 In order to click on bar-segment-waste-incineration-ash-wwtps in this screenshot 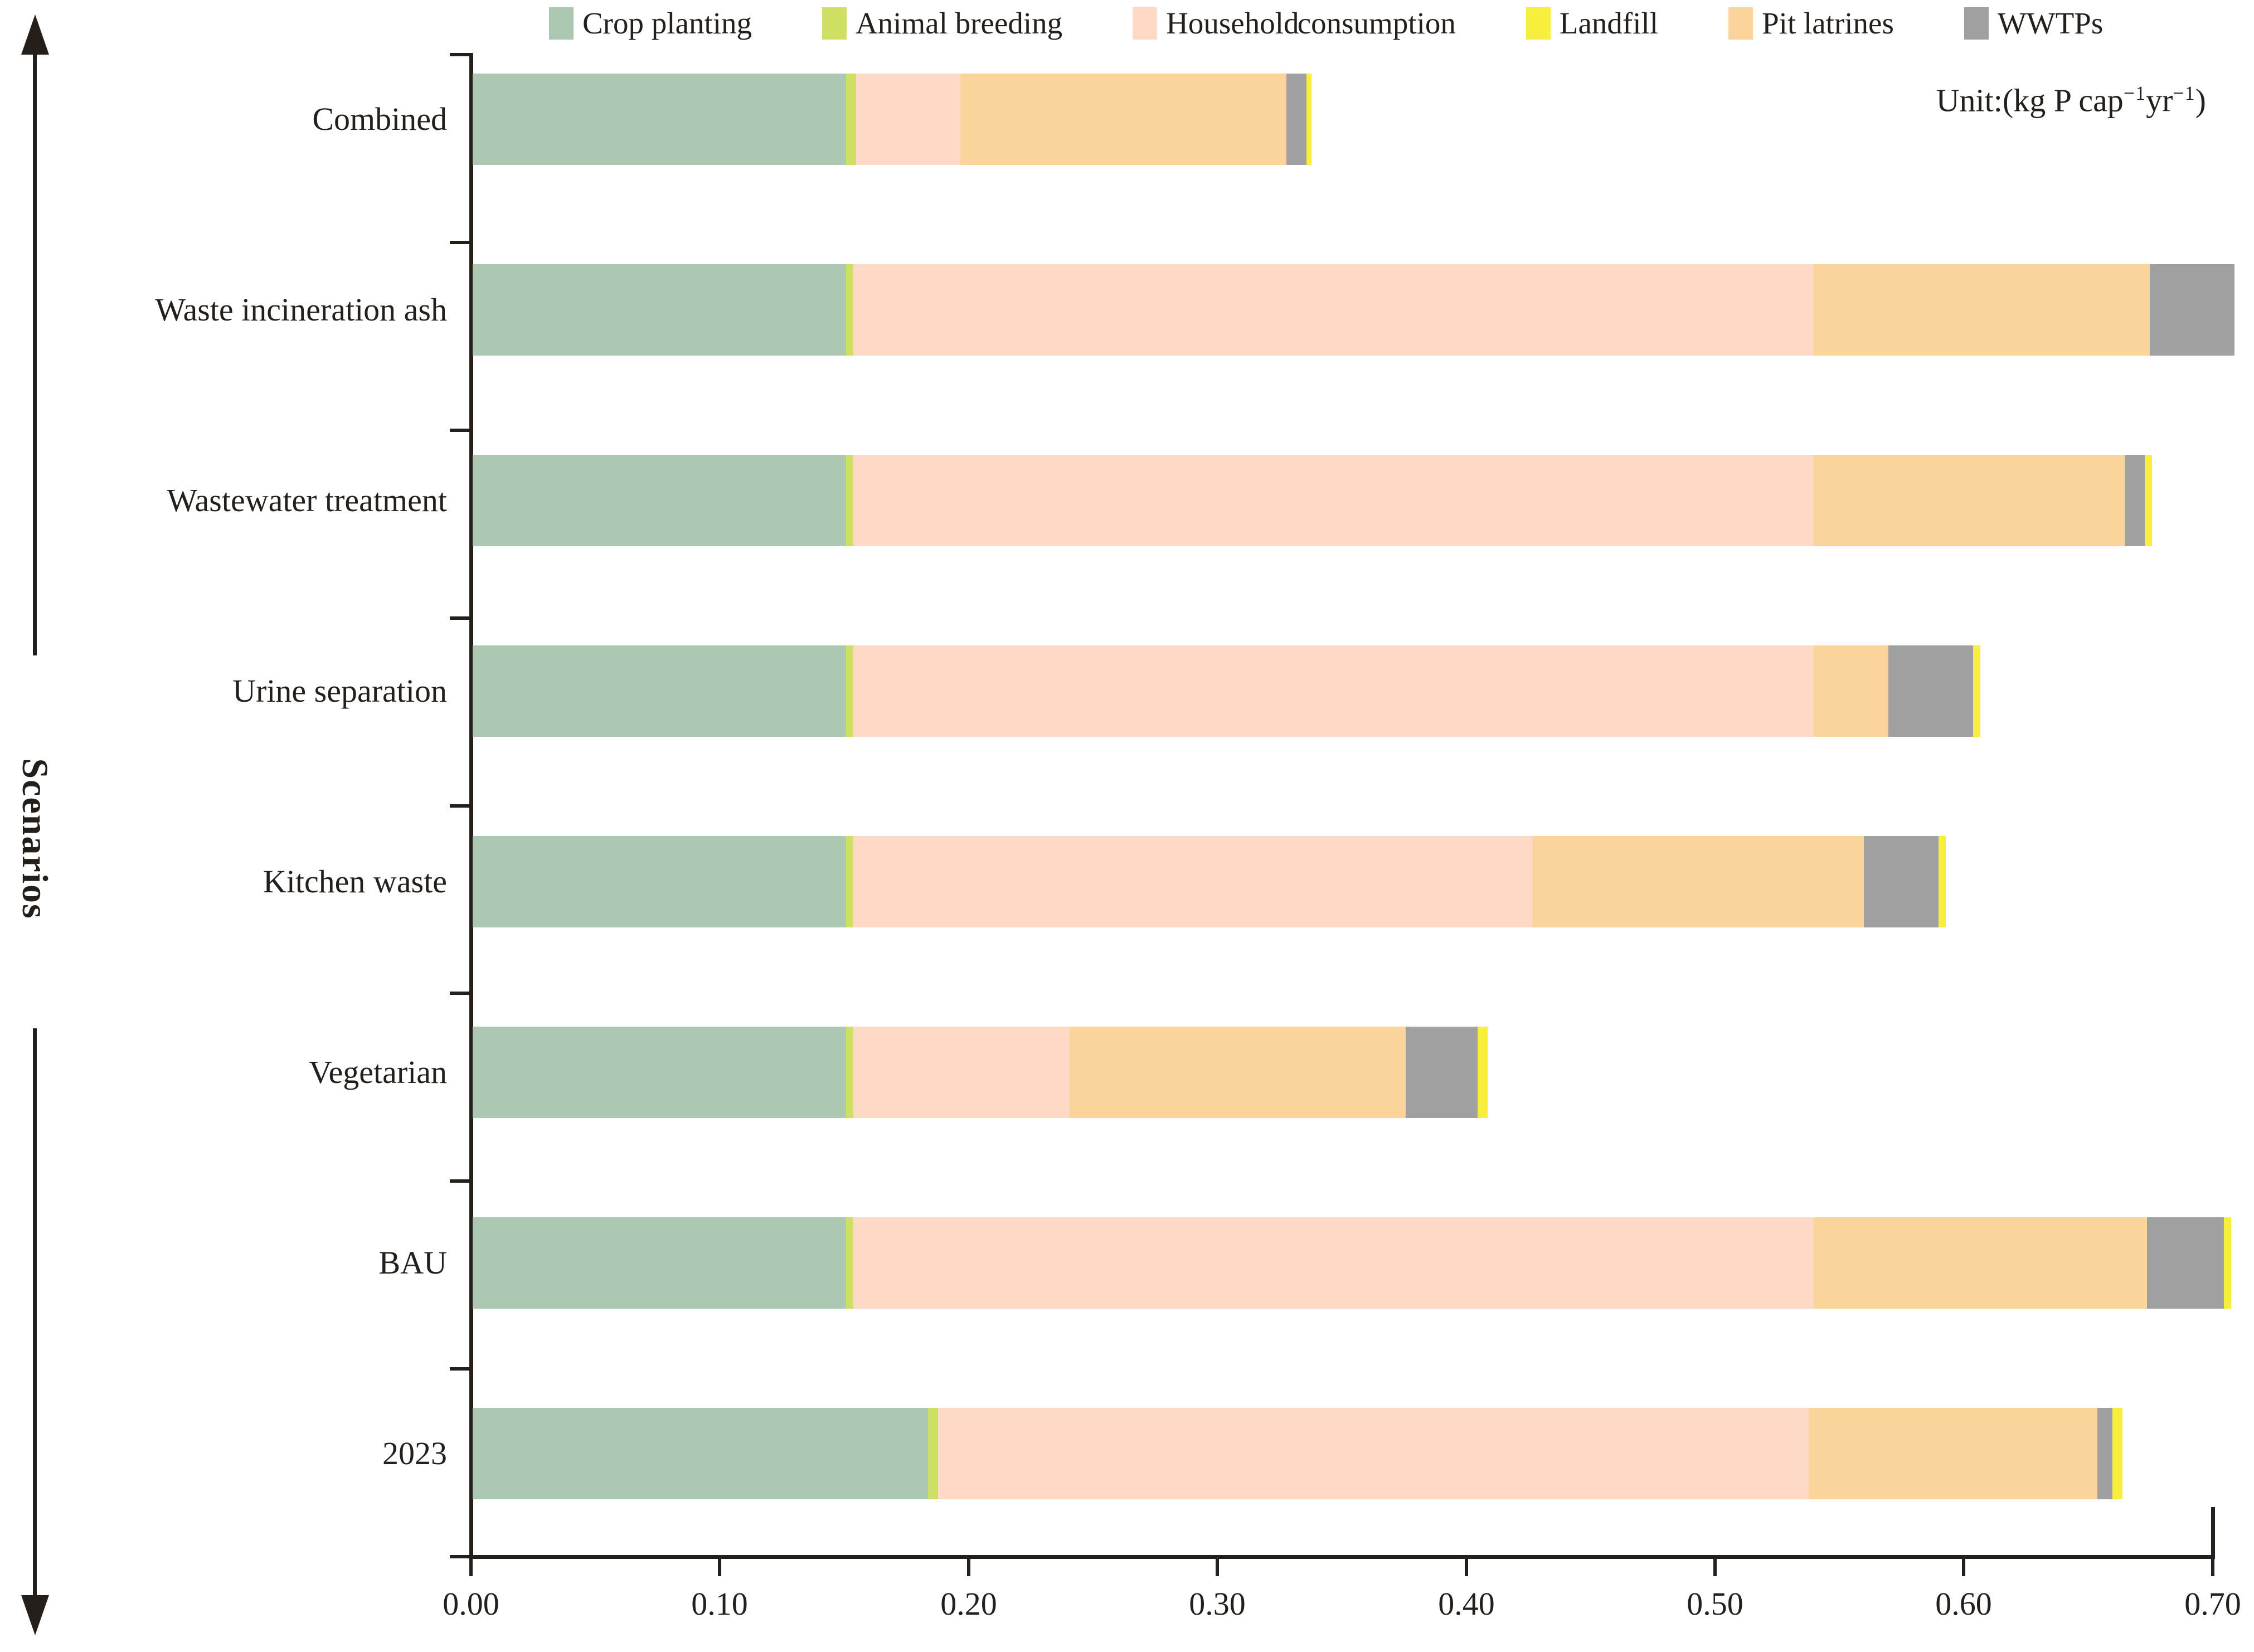, I will do `click(2192, 310)`.